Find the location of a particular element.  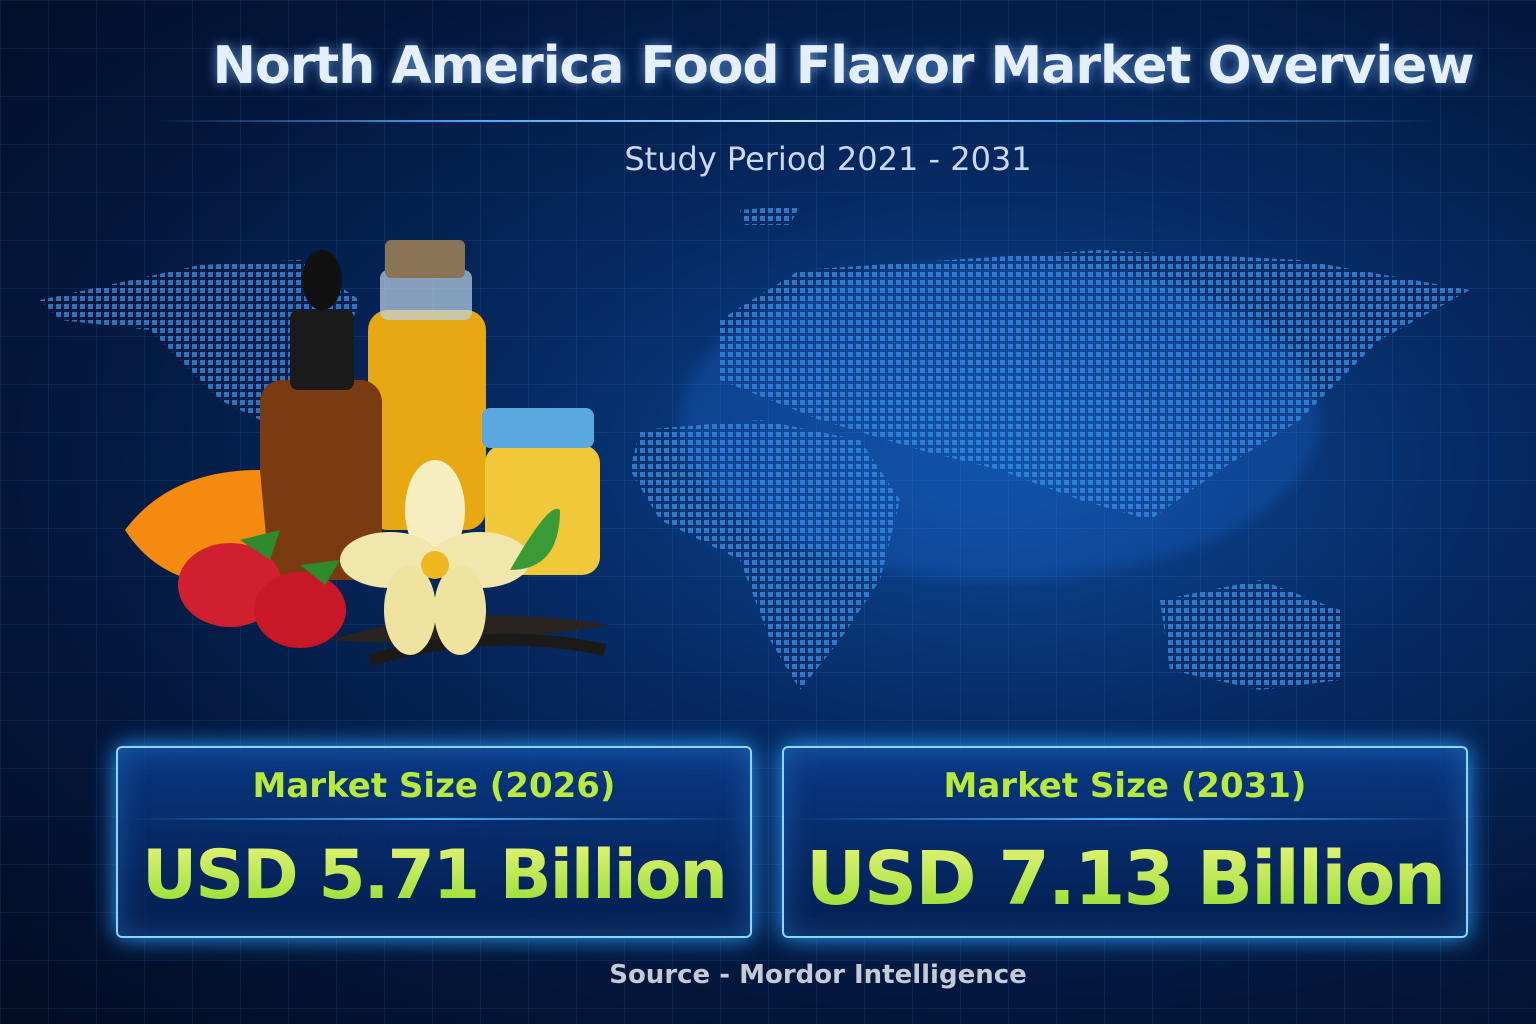

card-label: Market Size (2026) is located at coordinates (434, 786).